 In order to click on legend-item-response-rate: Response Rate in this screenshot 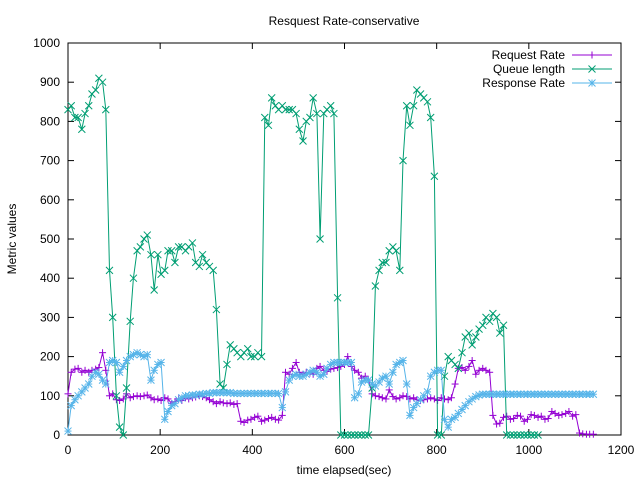, I will do `click(547, 83)`.